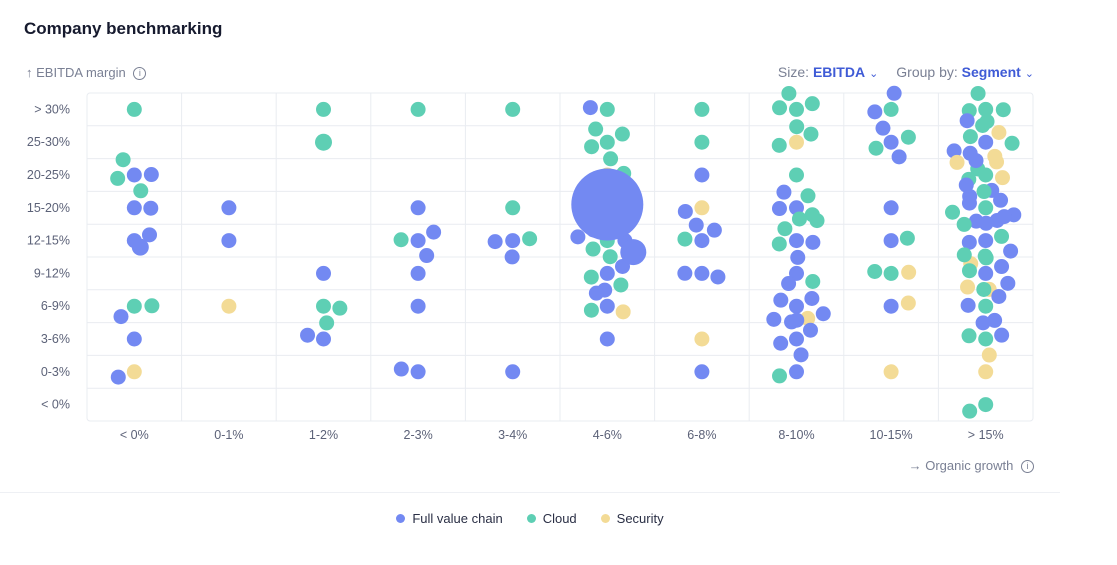 The width and height of the screenshot is (1117, 565). What do you see at coordinates (52, 109) in the screenshot?
I see `y-tick-label: > 30%` at bounding box center [52, 109].